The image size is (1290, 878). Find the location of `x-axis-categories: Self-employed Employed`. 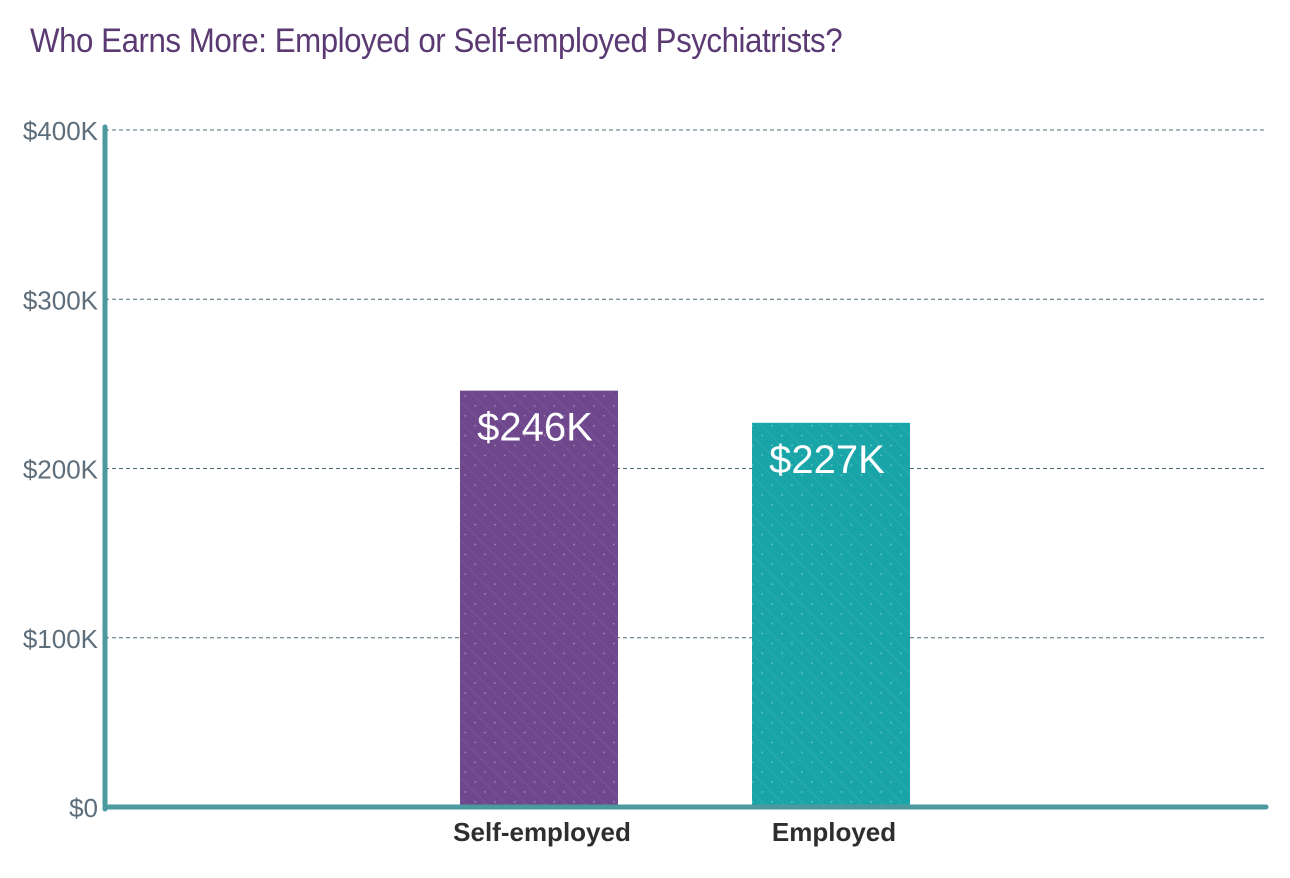

x-axis-categories: Self-employed Employed is located at coordinates (674, 832).